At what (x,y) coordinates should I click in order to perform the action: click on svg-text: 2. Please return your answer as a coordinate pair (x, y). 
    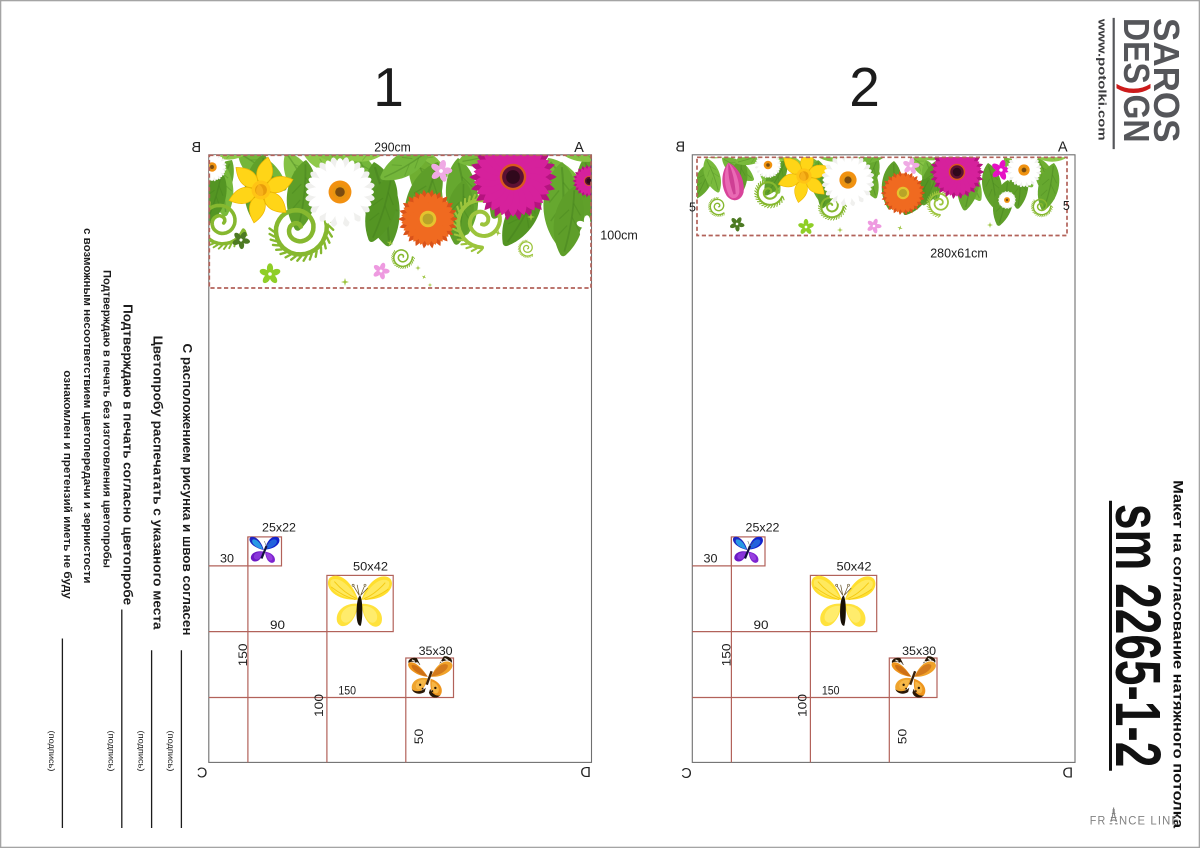
    Looking at the image, I should click on (864, 87).